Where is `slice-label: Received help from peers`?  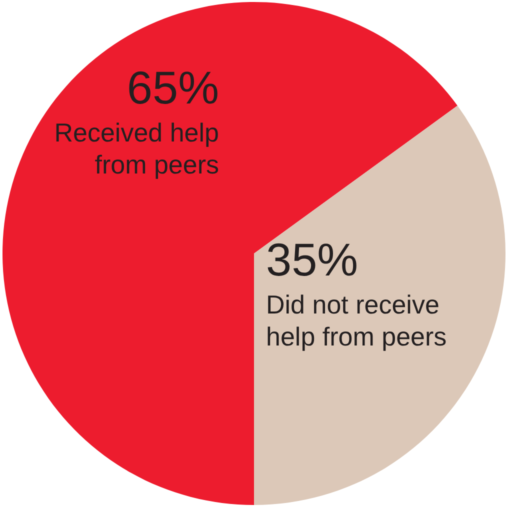
slice-label: Received help from peers is located at coordinates (136, 149).